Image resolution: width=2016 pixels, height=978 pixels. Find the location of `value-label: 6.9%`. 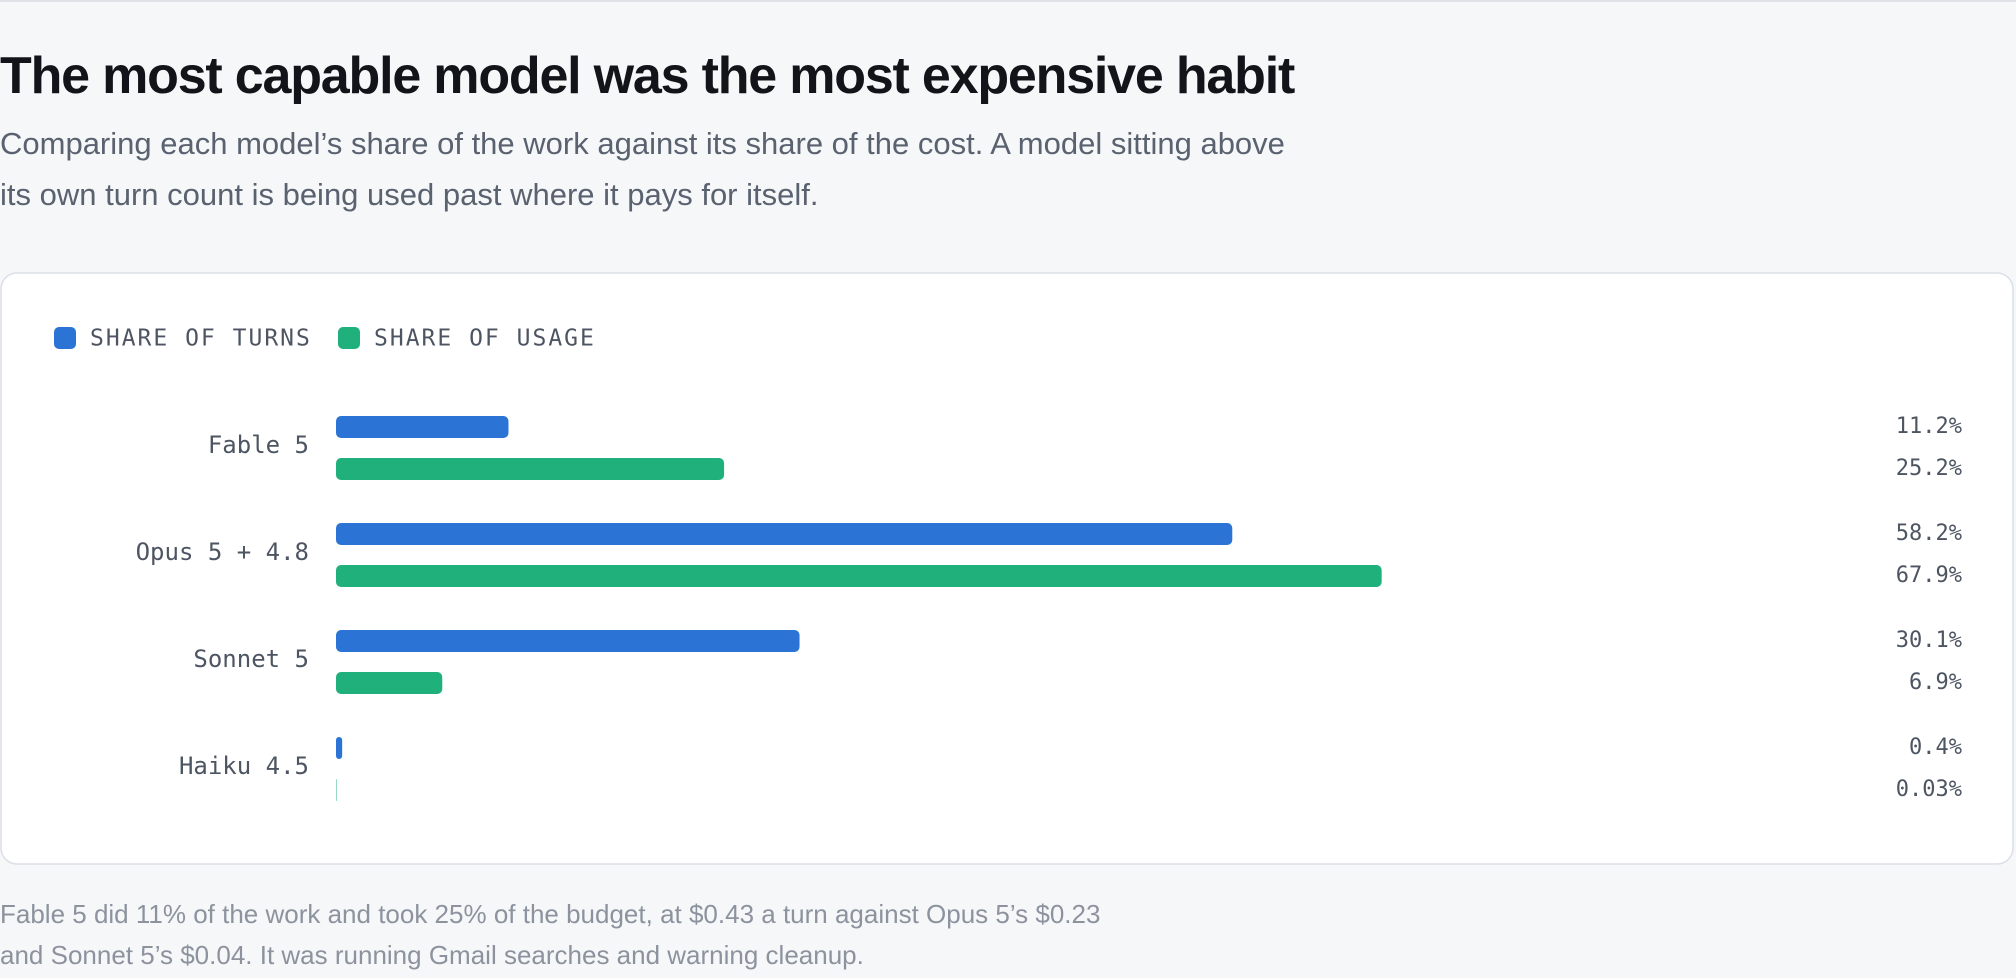

value-label: 6.9% is located at coordinates (1935, 682).